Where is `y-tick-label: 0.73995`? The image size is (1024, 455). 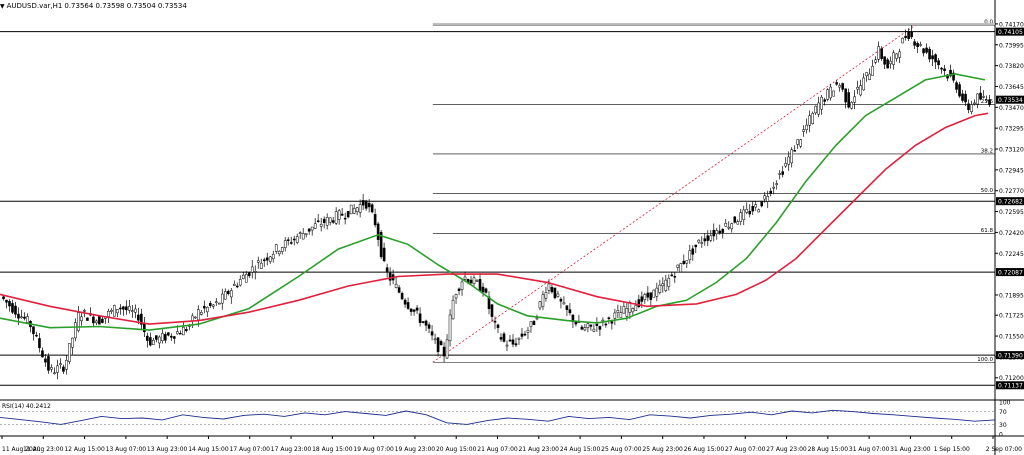 y-tick-label: 0.73995 is located at coordinates (1011, 45).